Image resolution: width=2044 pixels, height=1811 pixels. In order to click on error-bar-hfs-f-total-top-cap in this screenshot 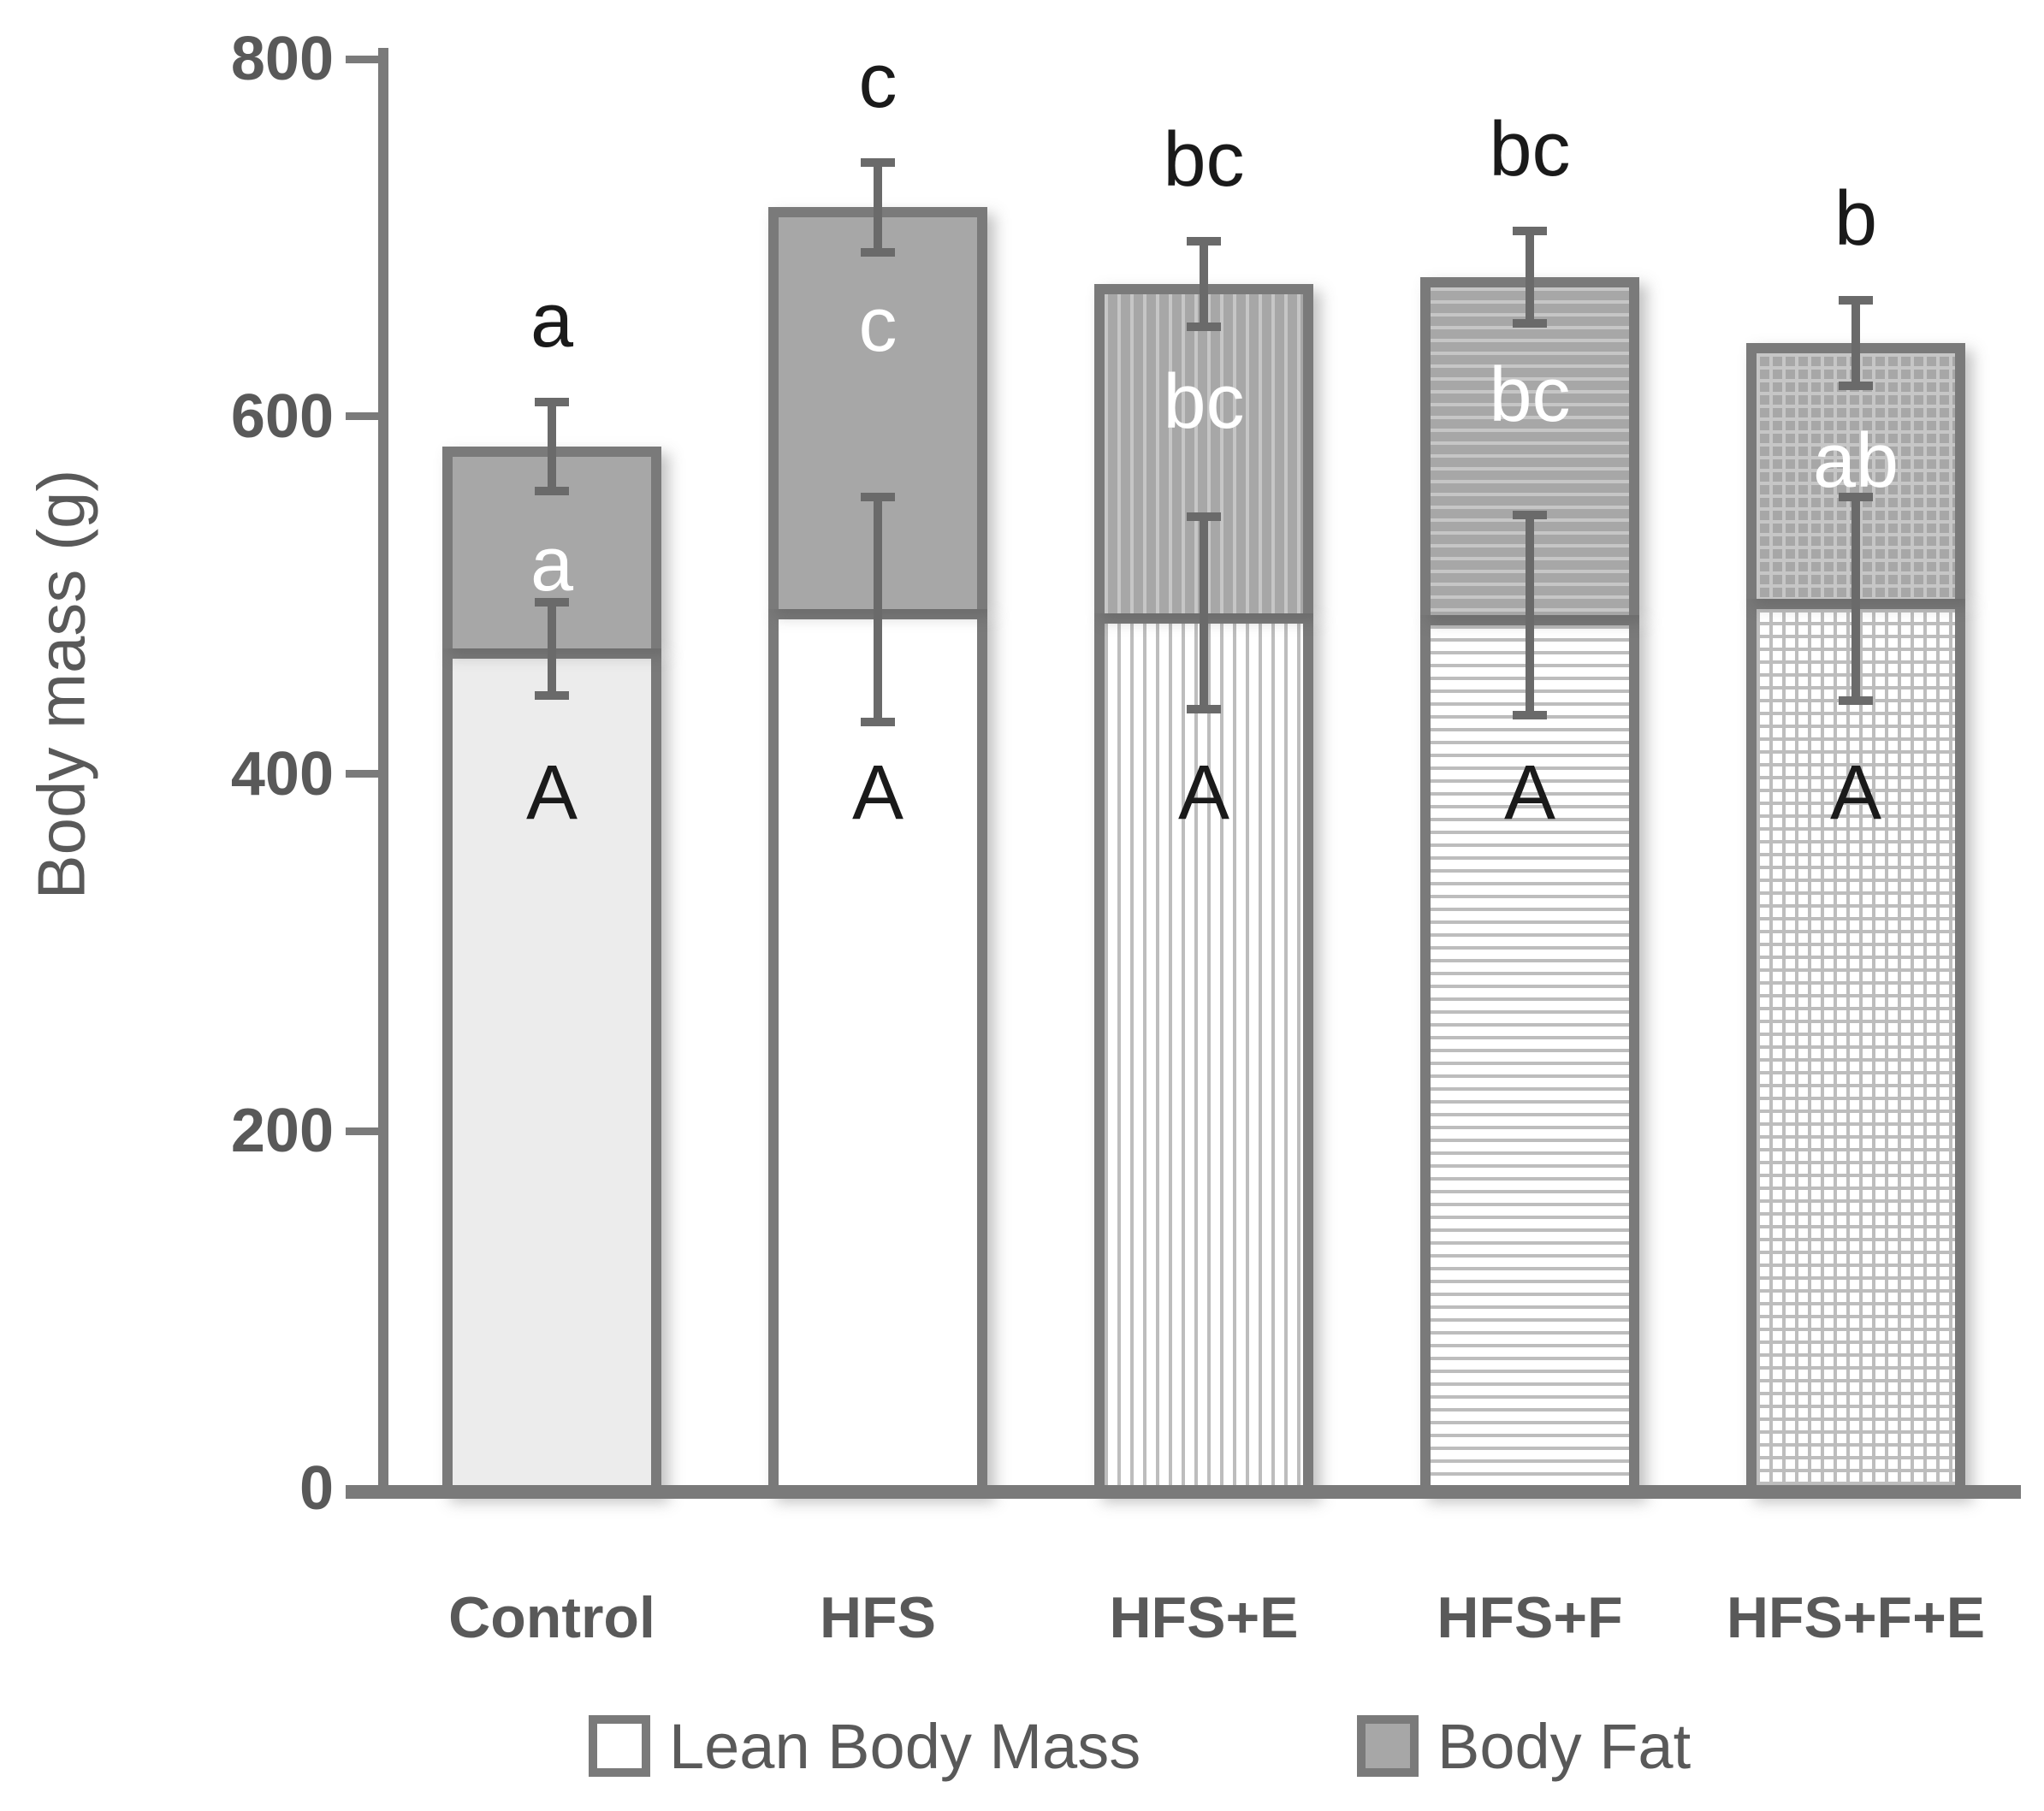, I will do `click(1530, 230)`.